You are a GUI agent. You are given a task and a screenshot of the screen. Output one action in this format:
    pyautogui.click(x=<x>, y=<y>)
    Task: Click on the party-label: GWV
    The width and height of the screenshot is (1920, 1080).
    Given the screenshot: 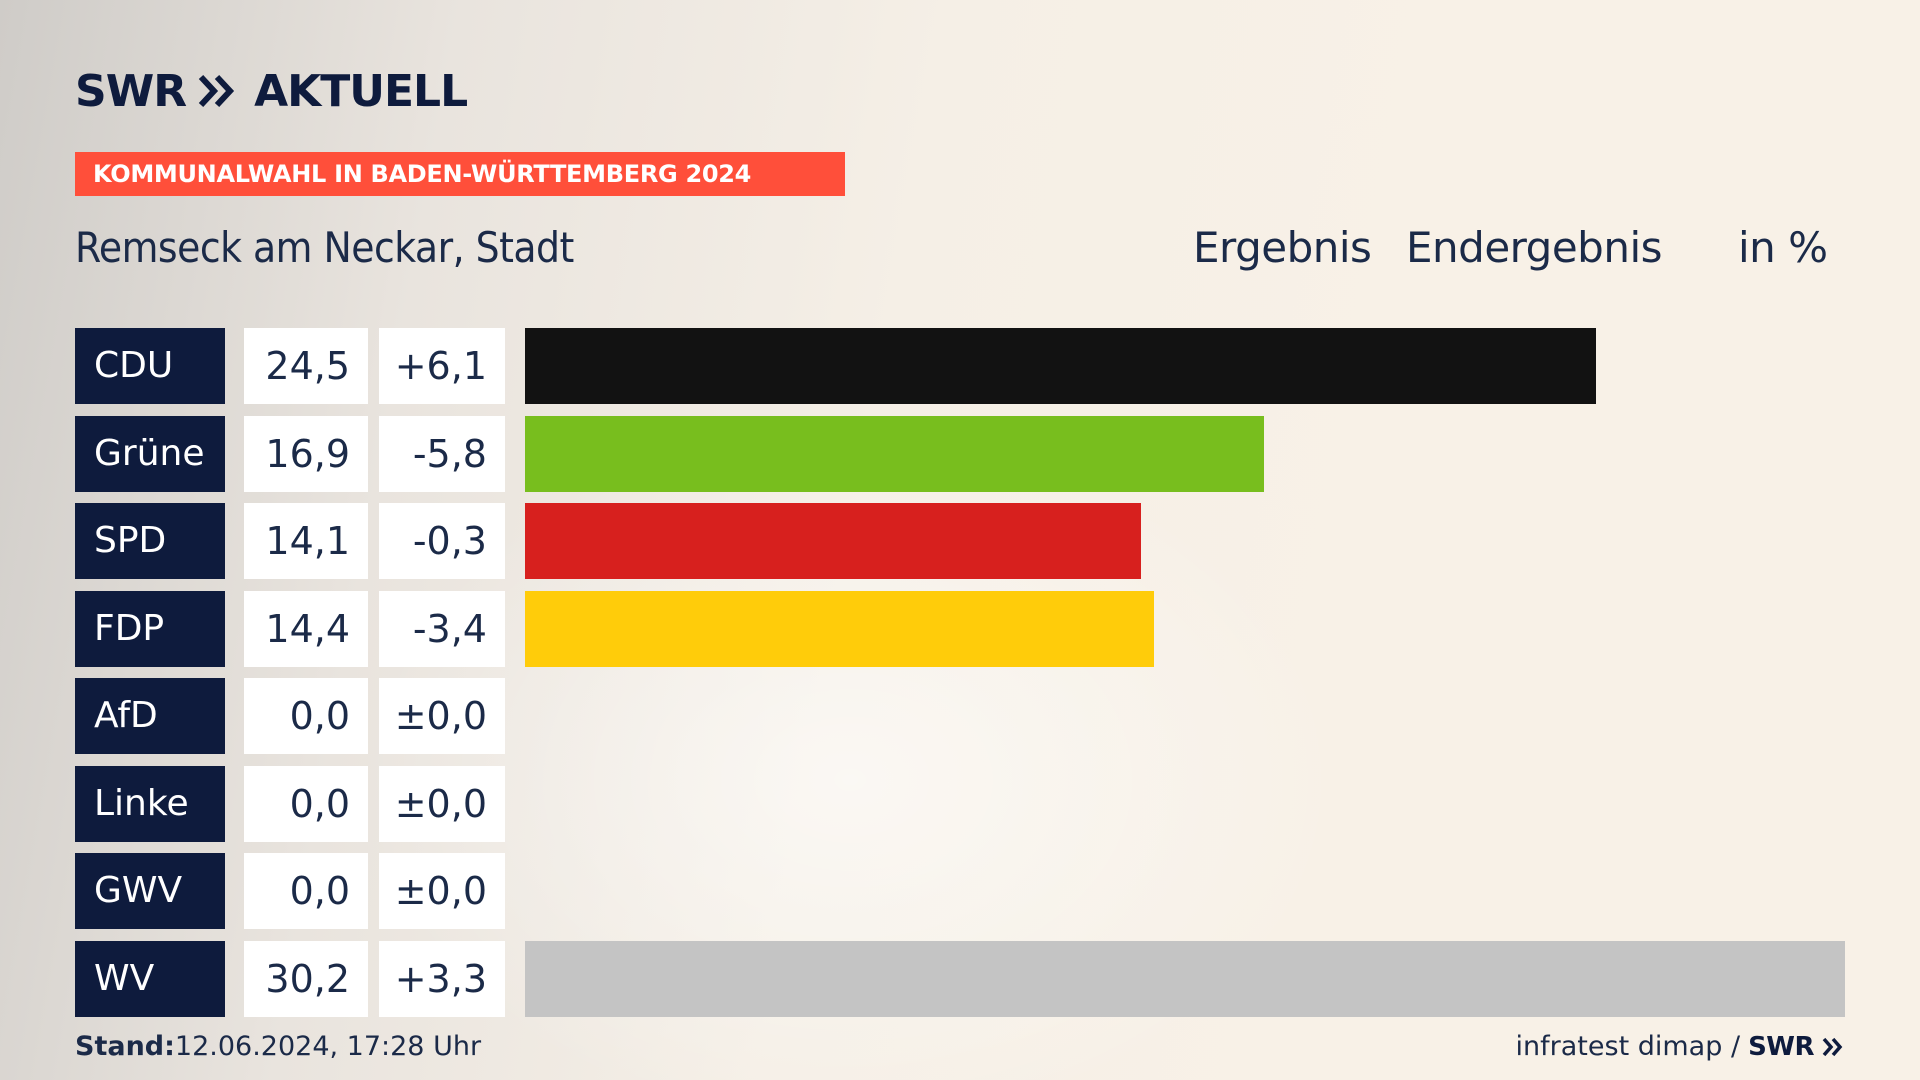 What is the action you would take?
    pyautogui.click(x=150, y=891)
    